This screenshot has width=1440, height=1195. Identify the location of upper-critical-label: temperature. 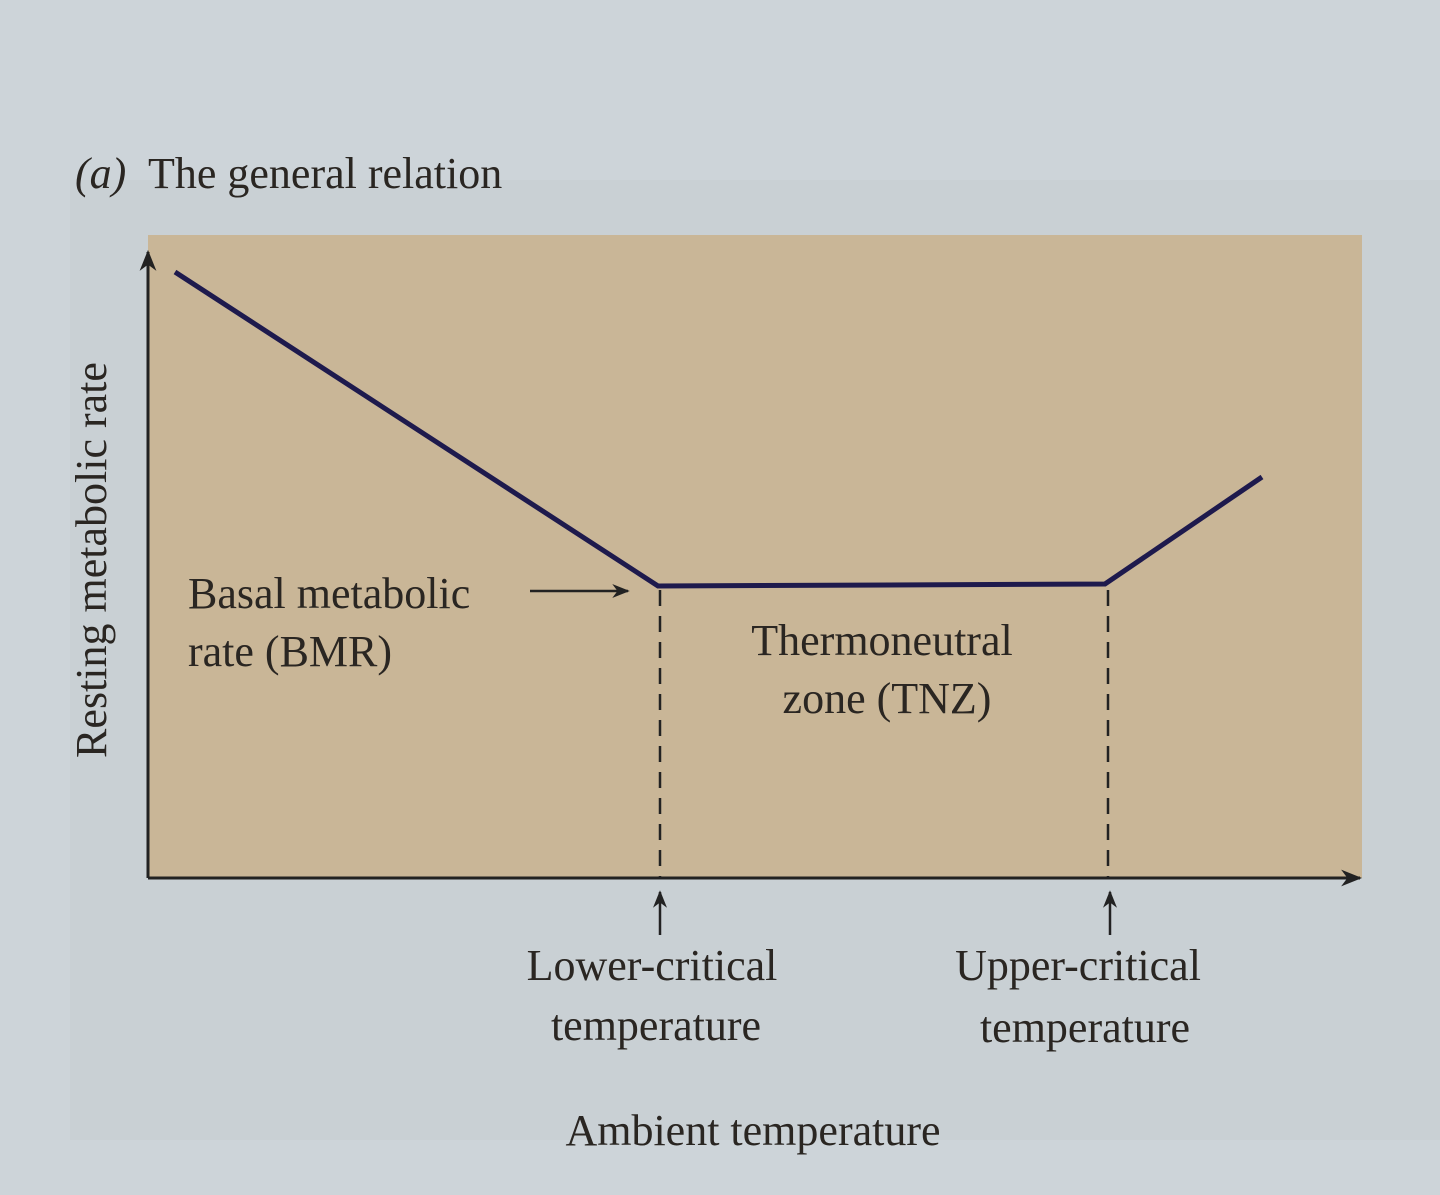
(1085, 1027).